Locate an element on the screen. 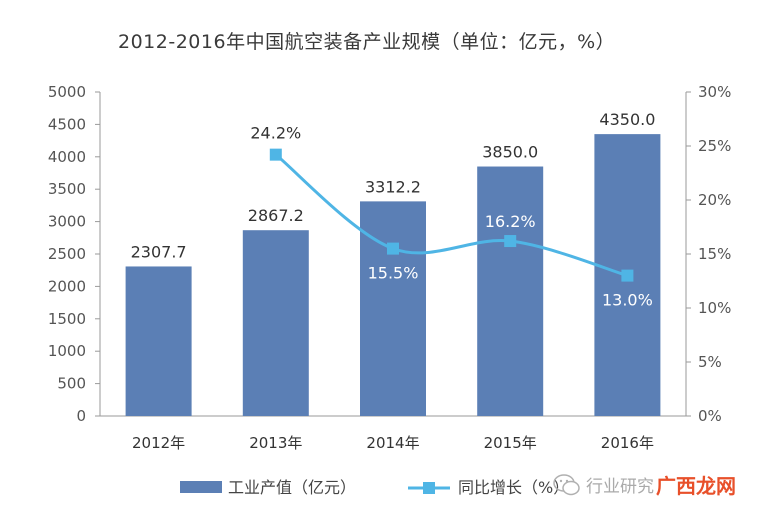 The image size is (763, 513). x-tick-label: 2013年 is located at coordinates (275, 443).